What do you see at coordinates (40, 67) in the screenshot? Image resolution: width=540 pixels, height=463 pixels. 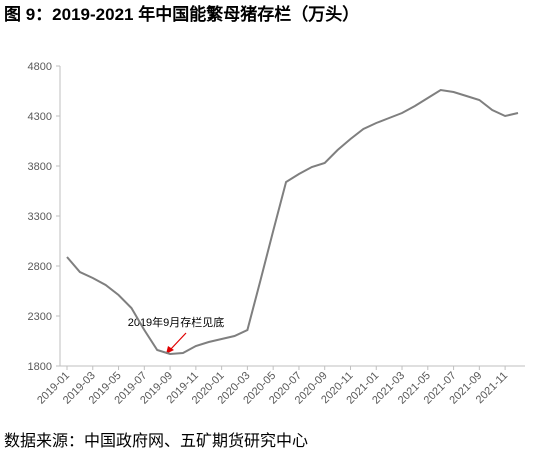 I see `y-tick-label: 4800` at bounding box center [40, 67].